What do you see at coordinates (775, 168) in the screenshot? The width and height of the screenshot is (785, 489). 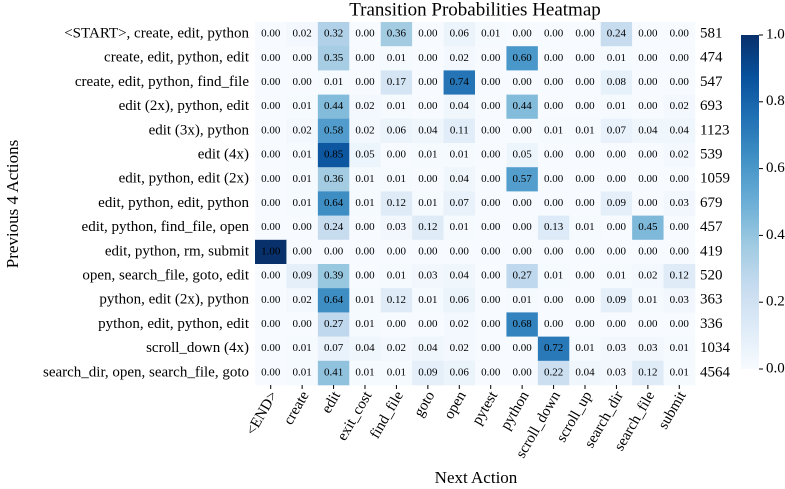 I see `colorbar-tick-label: 0.6` at bounding box center [775, 168].